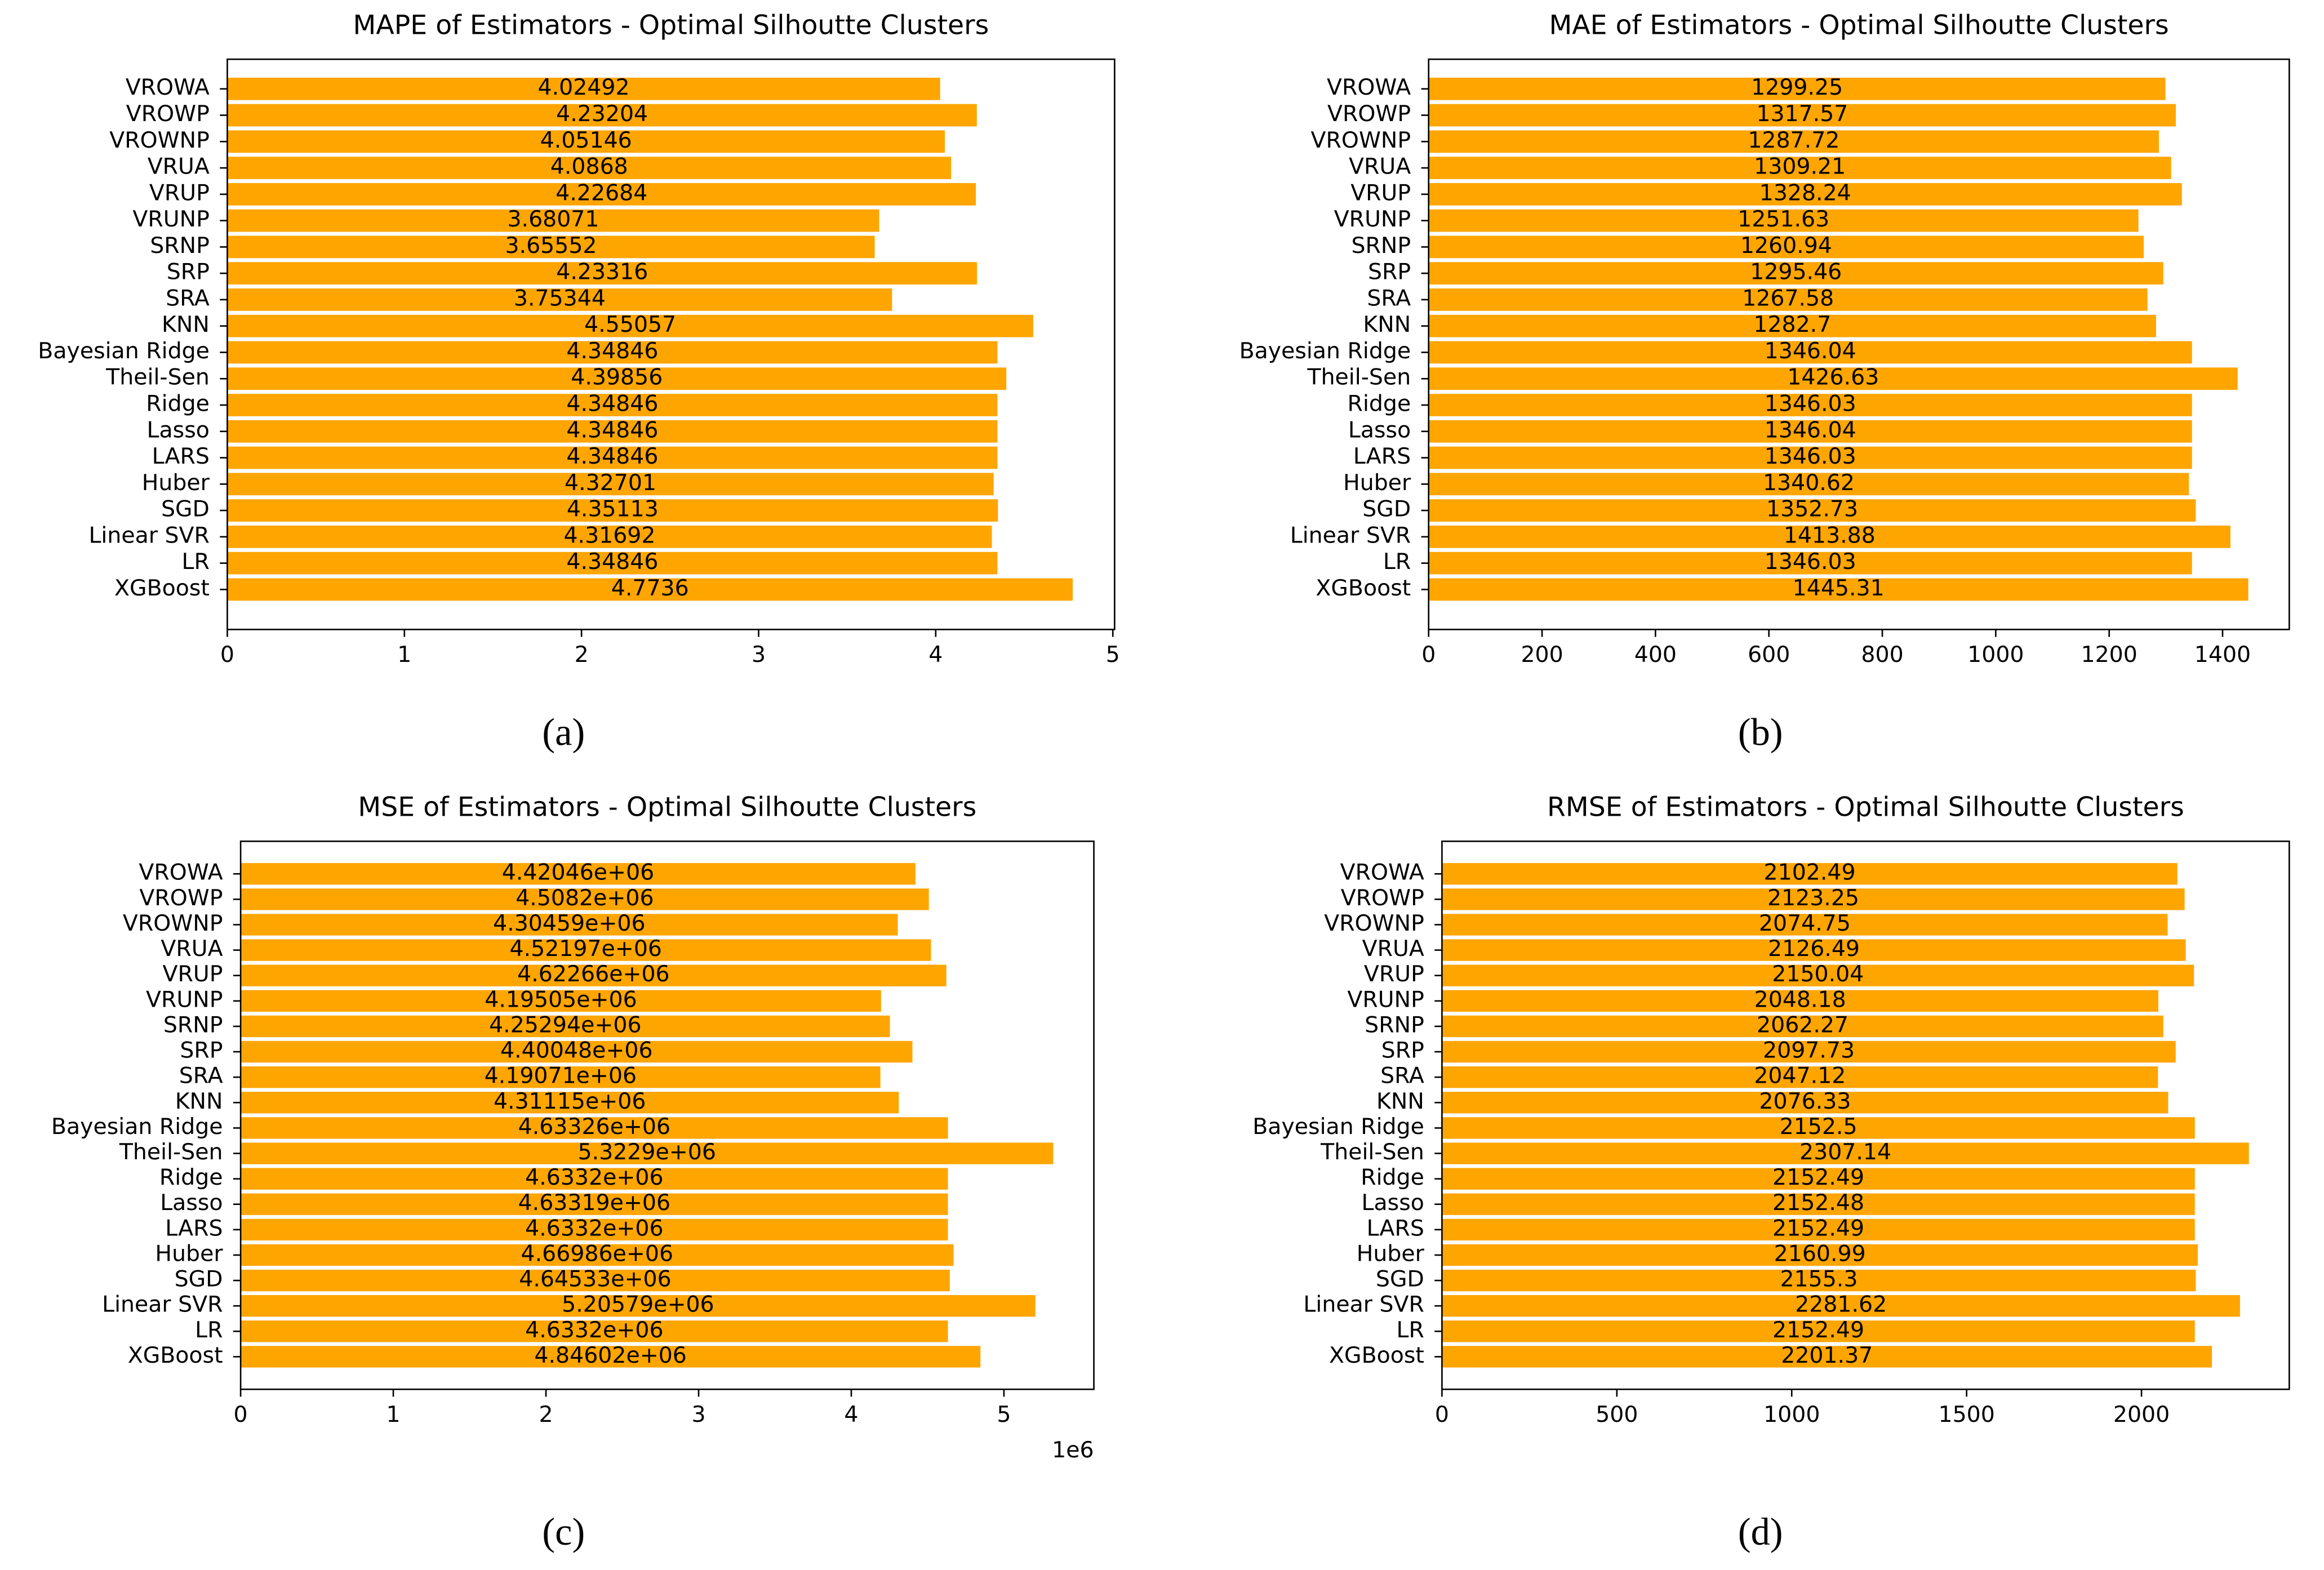  I want to click on x-tick-label: 1, so click(393, 1415).